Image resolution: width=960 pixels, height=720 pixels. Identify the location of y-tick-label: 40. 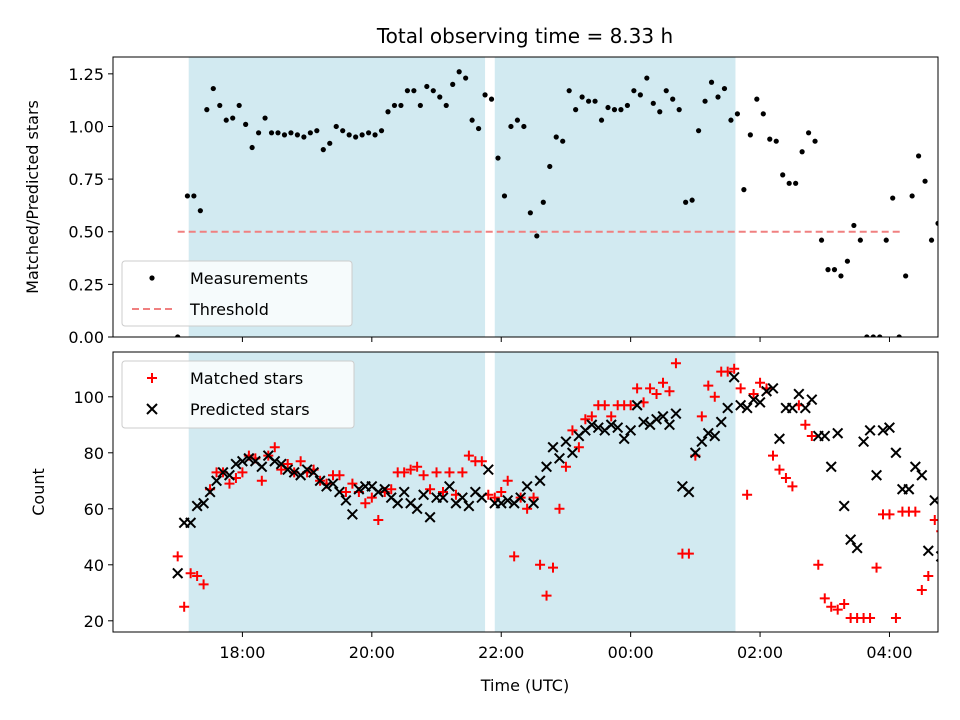
(94, 565).